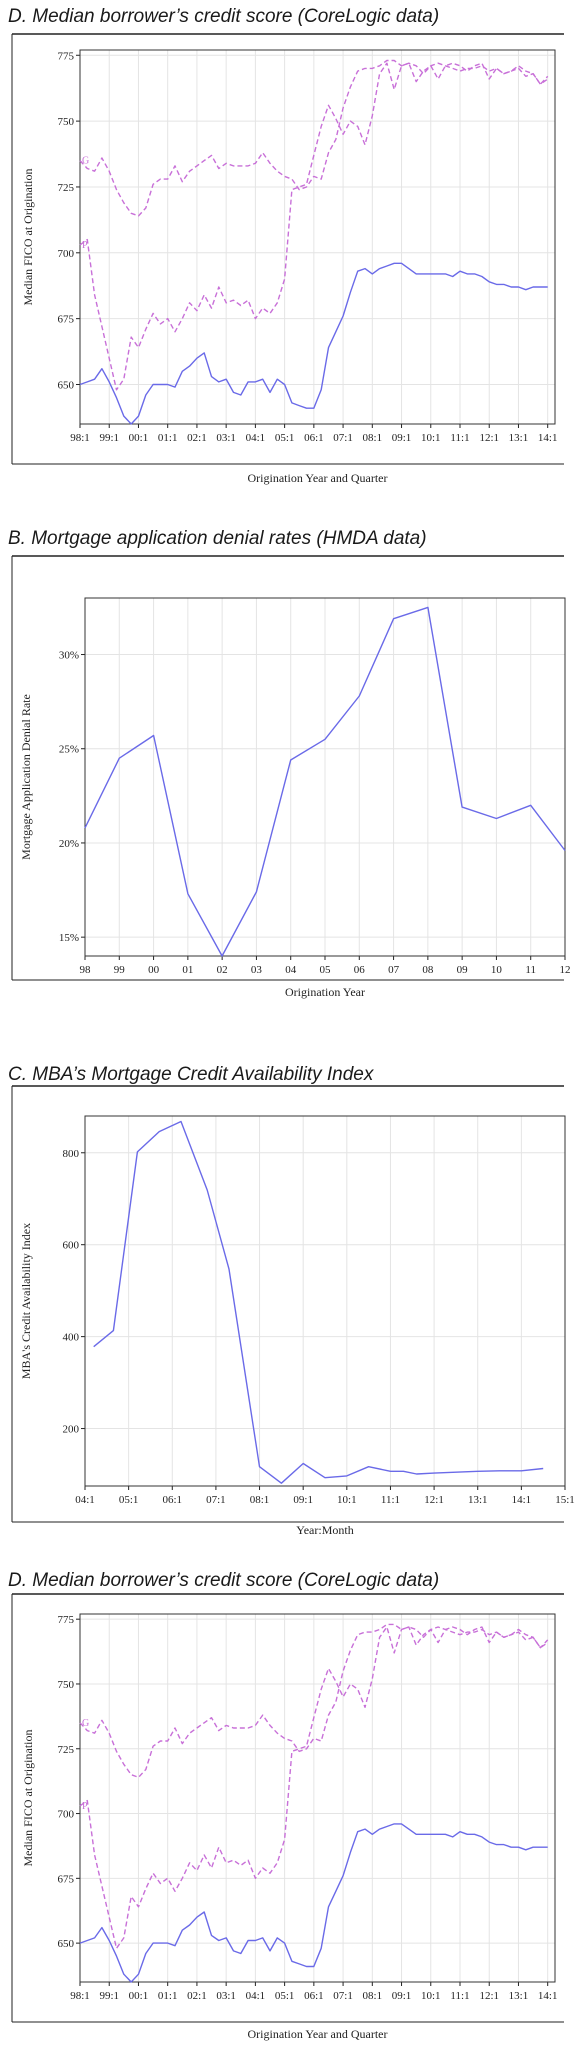  What do you see at coordinates (497, 970) in the screenshot?
I see `x-tick-label: 10` at bounding box center [497, 970].